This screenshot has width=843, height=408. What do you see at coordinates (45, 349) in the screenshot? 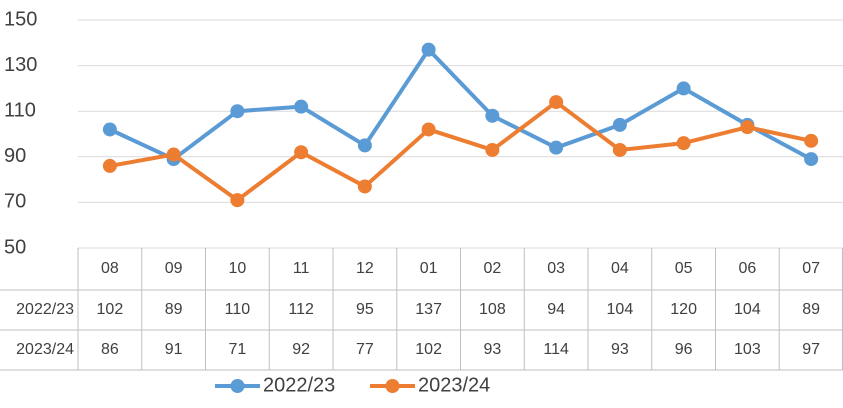
I see `row-label: 2023/24` at bounding box center [45, 349].